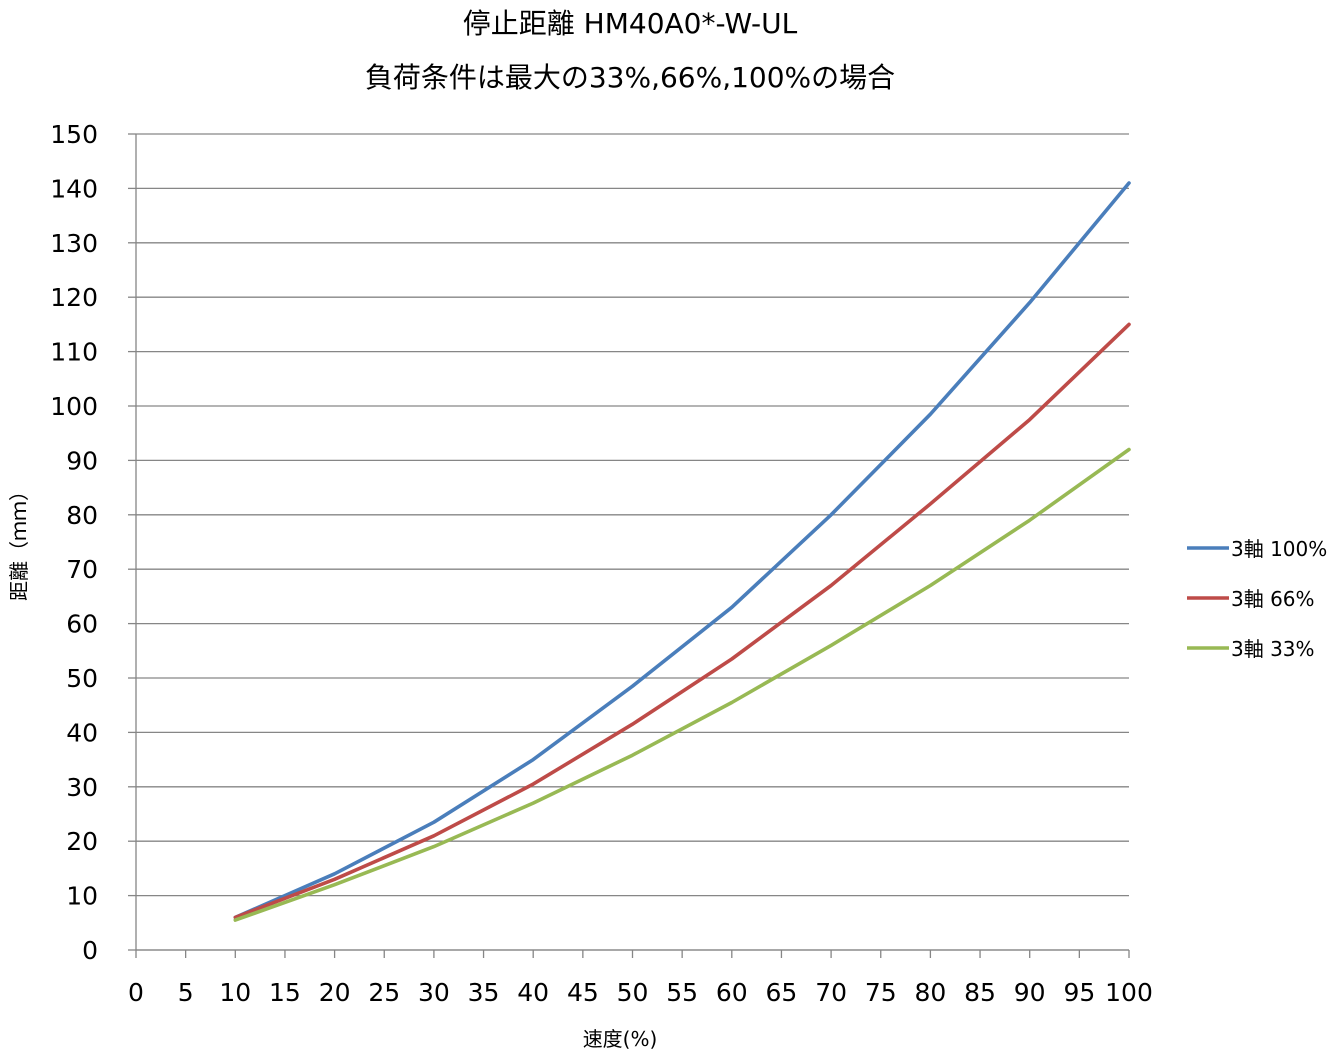 This screenshot has width=1344, height=1054. What do you see at coordinates (1129, 992) in the screenshot?
I see `x-tick-label-100: 100` at bounding box center [1129, 992].